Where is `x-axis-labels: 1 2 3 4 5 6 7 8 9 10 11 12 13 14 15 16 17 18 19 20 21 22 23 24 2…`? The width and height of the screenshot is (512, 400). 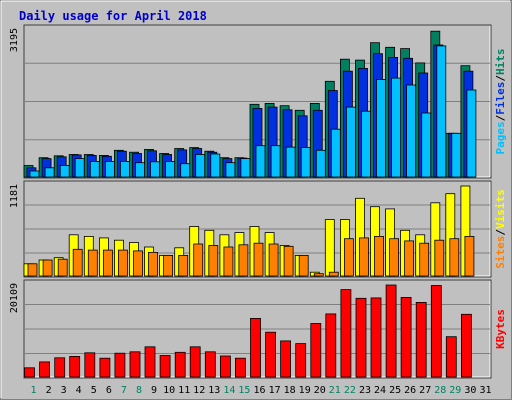 x-axis-labels: 1 2 3 4 5 6 7 8 9 10 11 12 13 14 15 16 17 18 19 20 21 22 23 24 2… is located at coordinates (260, 390).